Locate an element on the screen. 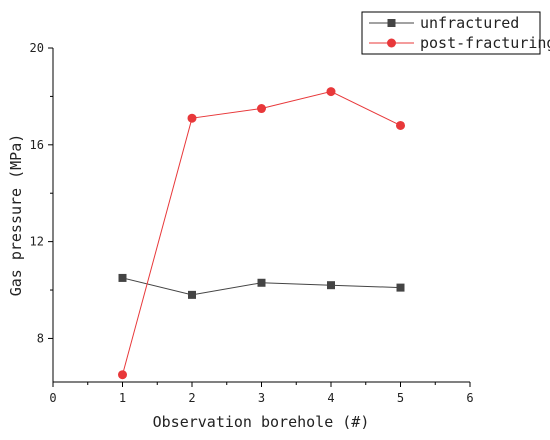  x-tick-label: 1 is located at coordinates (122, 398).